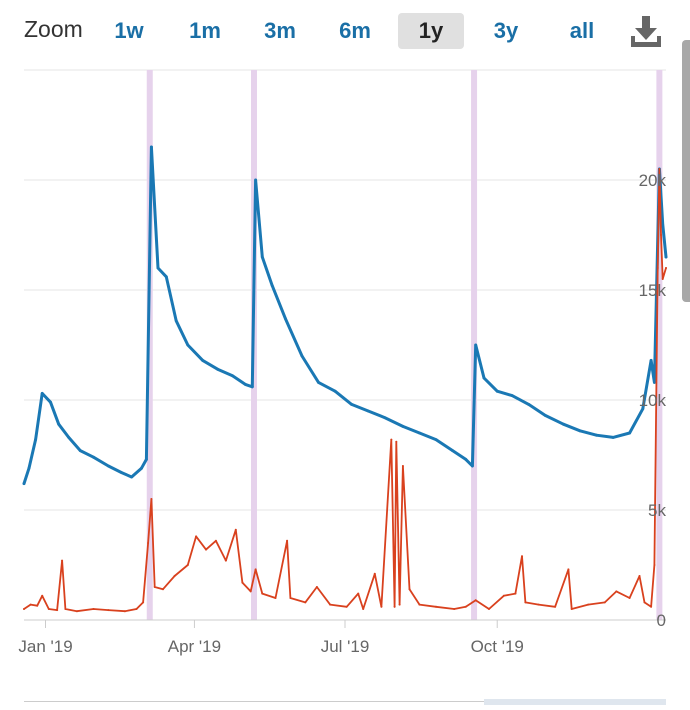 The height and width of the screenshot is (710, 690). I want to click on zoom-3y-button: 3y, so click(506, 31).